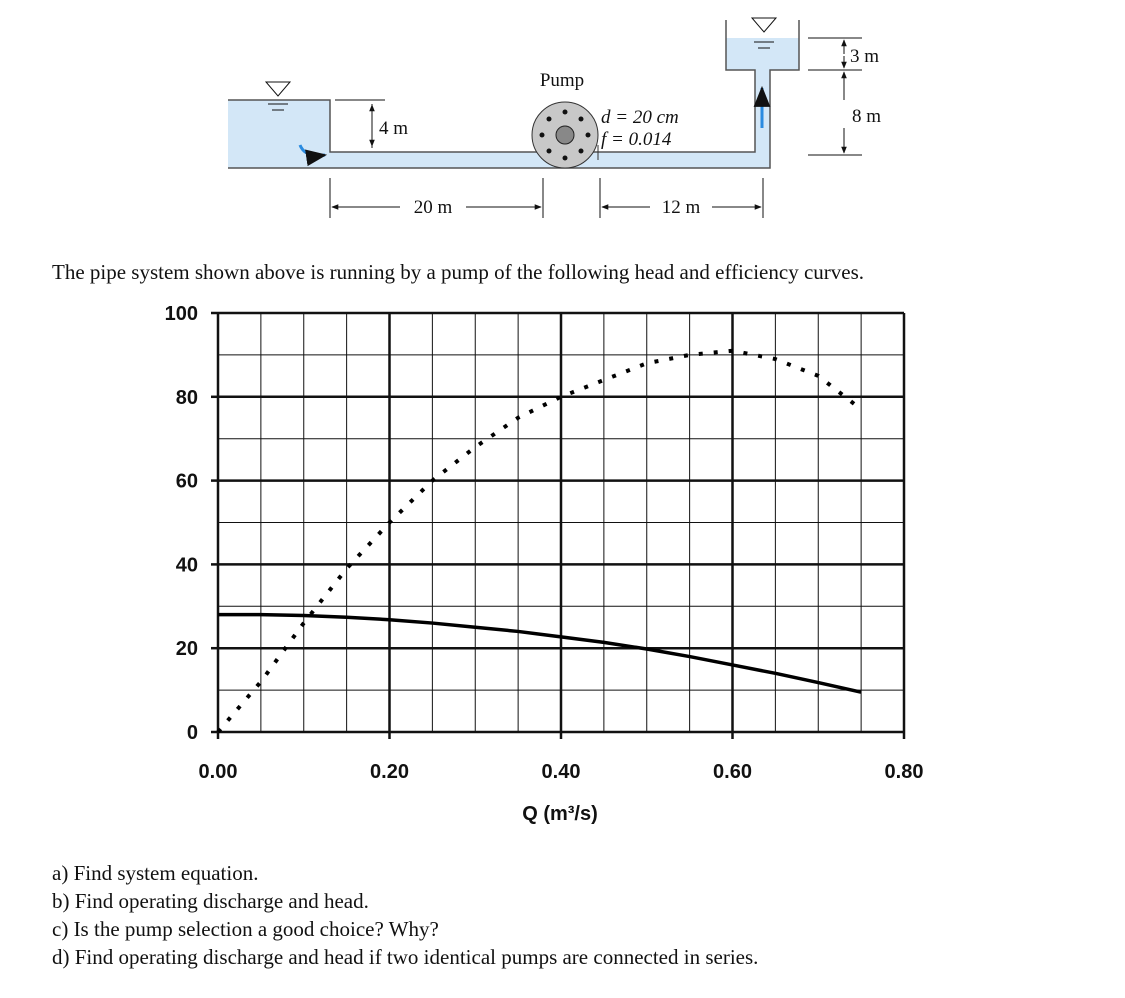  Describe the element at coordinates (732, 772) in the screenshot. I see `x-tick-label: 0.60` at that location.